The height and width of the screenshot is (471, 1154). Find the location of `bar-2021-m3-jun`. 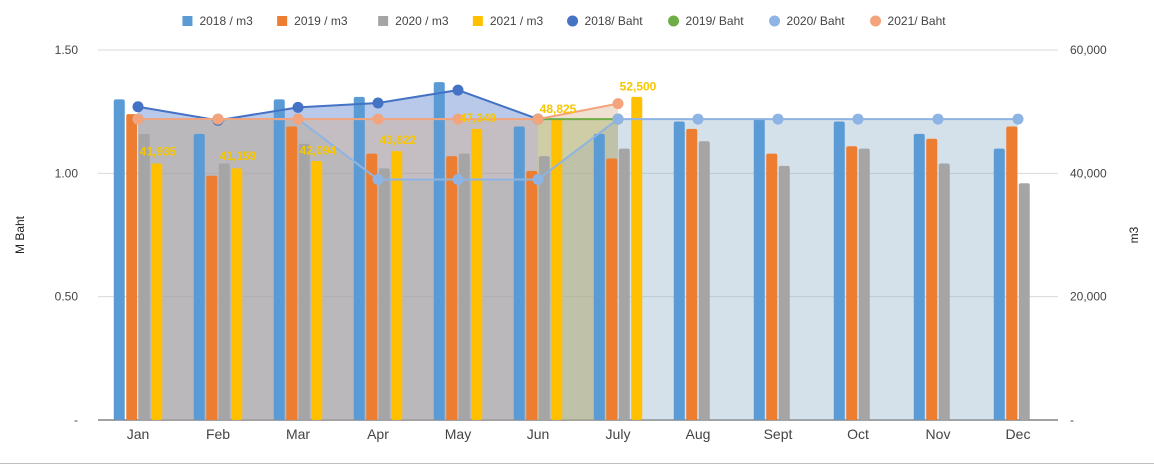

bar-2021-m3-jun is located at coordinates (557, 270).